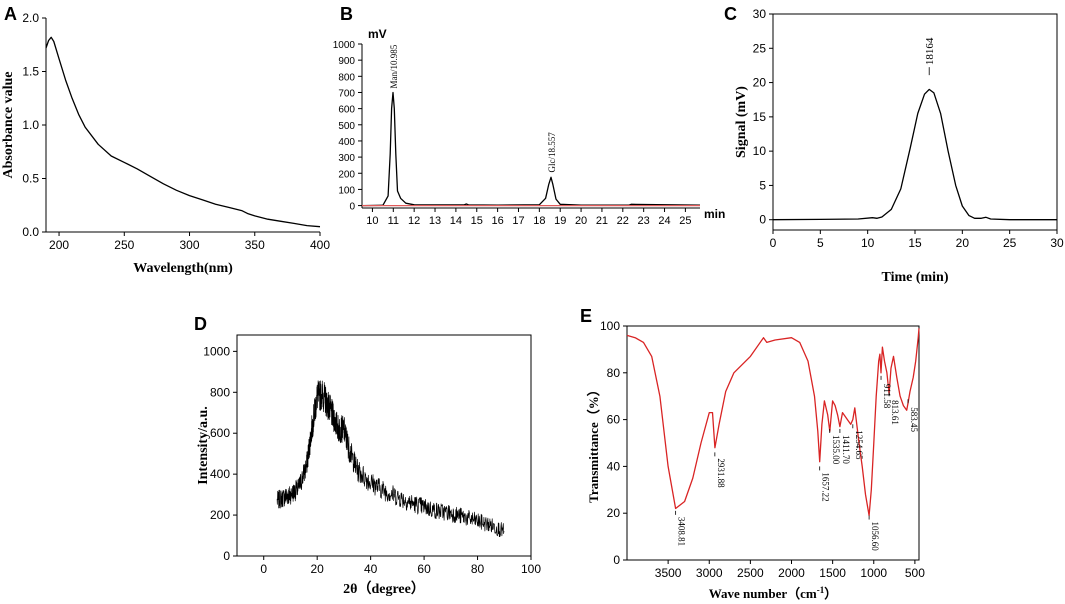 Image resolution: width=1065 pixels, height=604 pixels. I want to click on x-tick-label: 24, so click(664, 221).